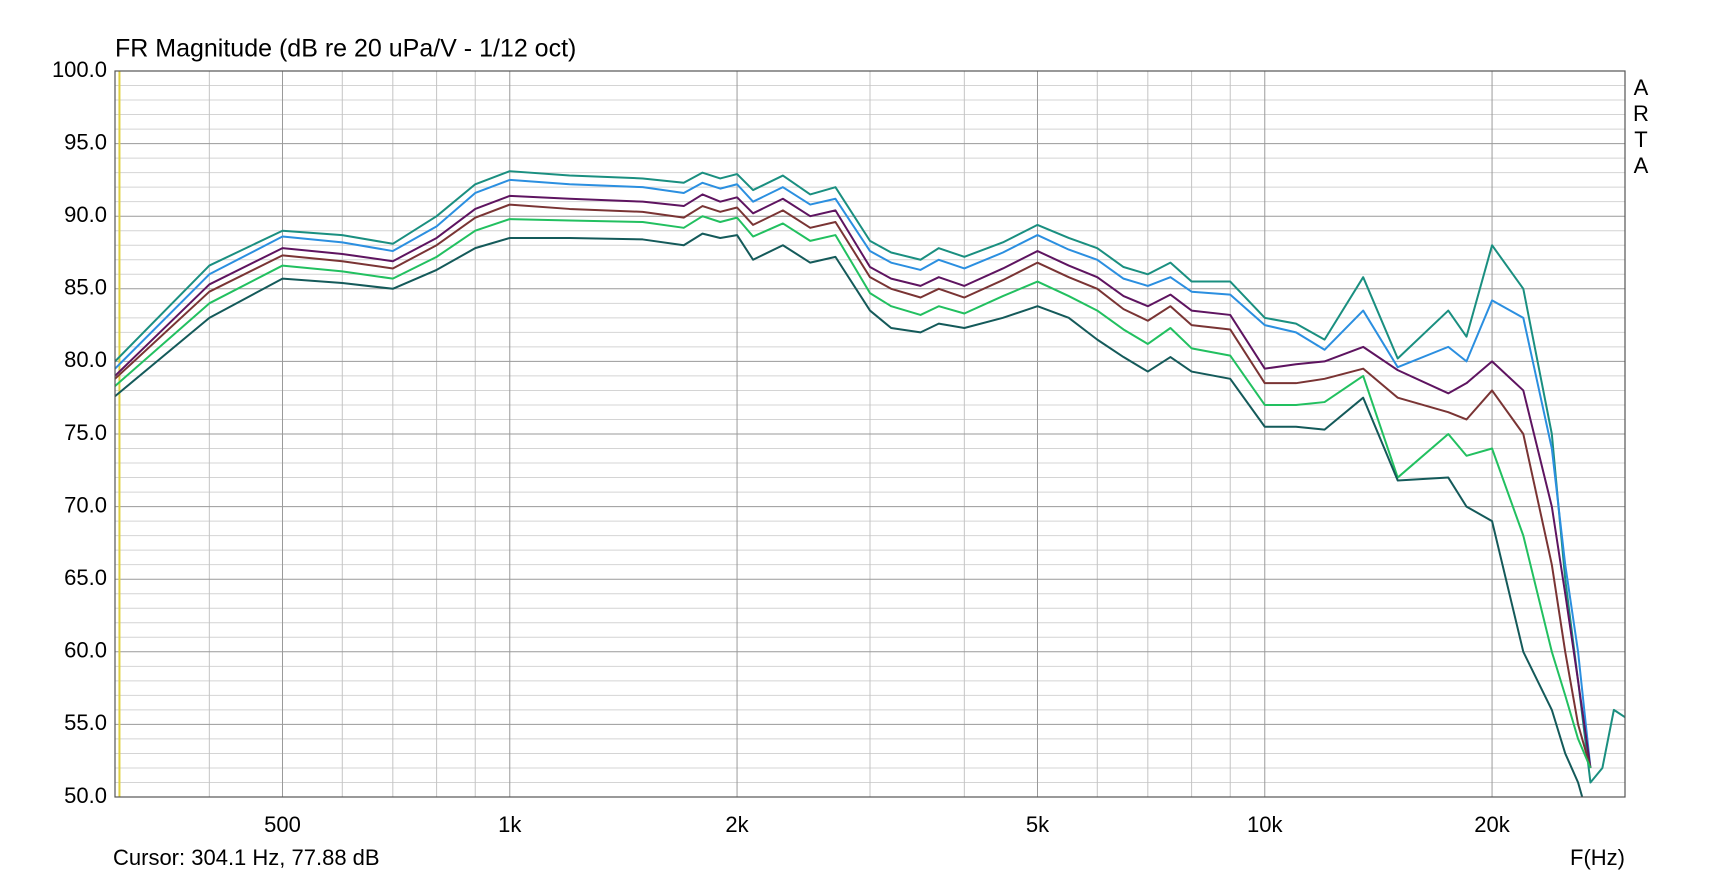  What do you see at coordinates (85, 141) in the screenshot?
I see `y-tick-label: 95.0` at bounding box center [85, 141].